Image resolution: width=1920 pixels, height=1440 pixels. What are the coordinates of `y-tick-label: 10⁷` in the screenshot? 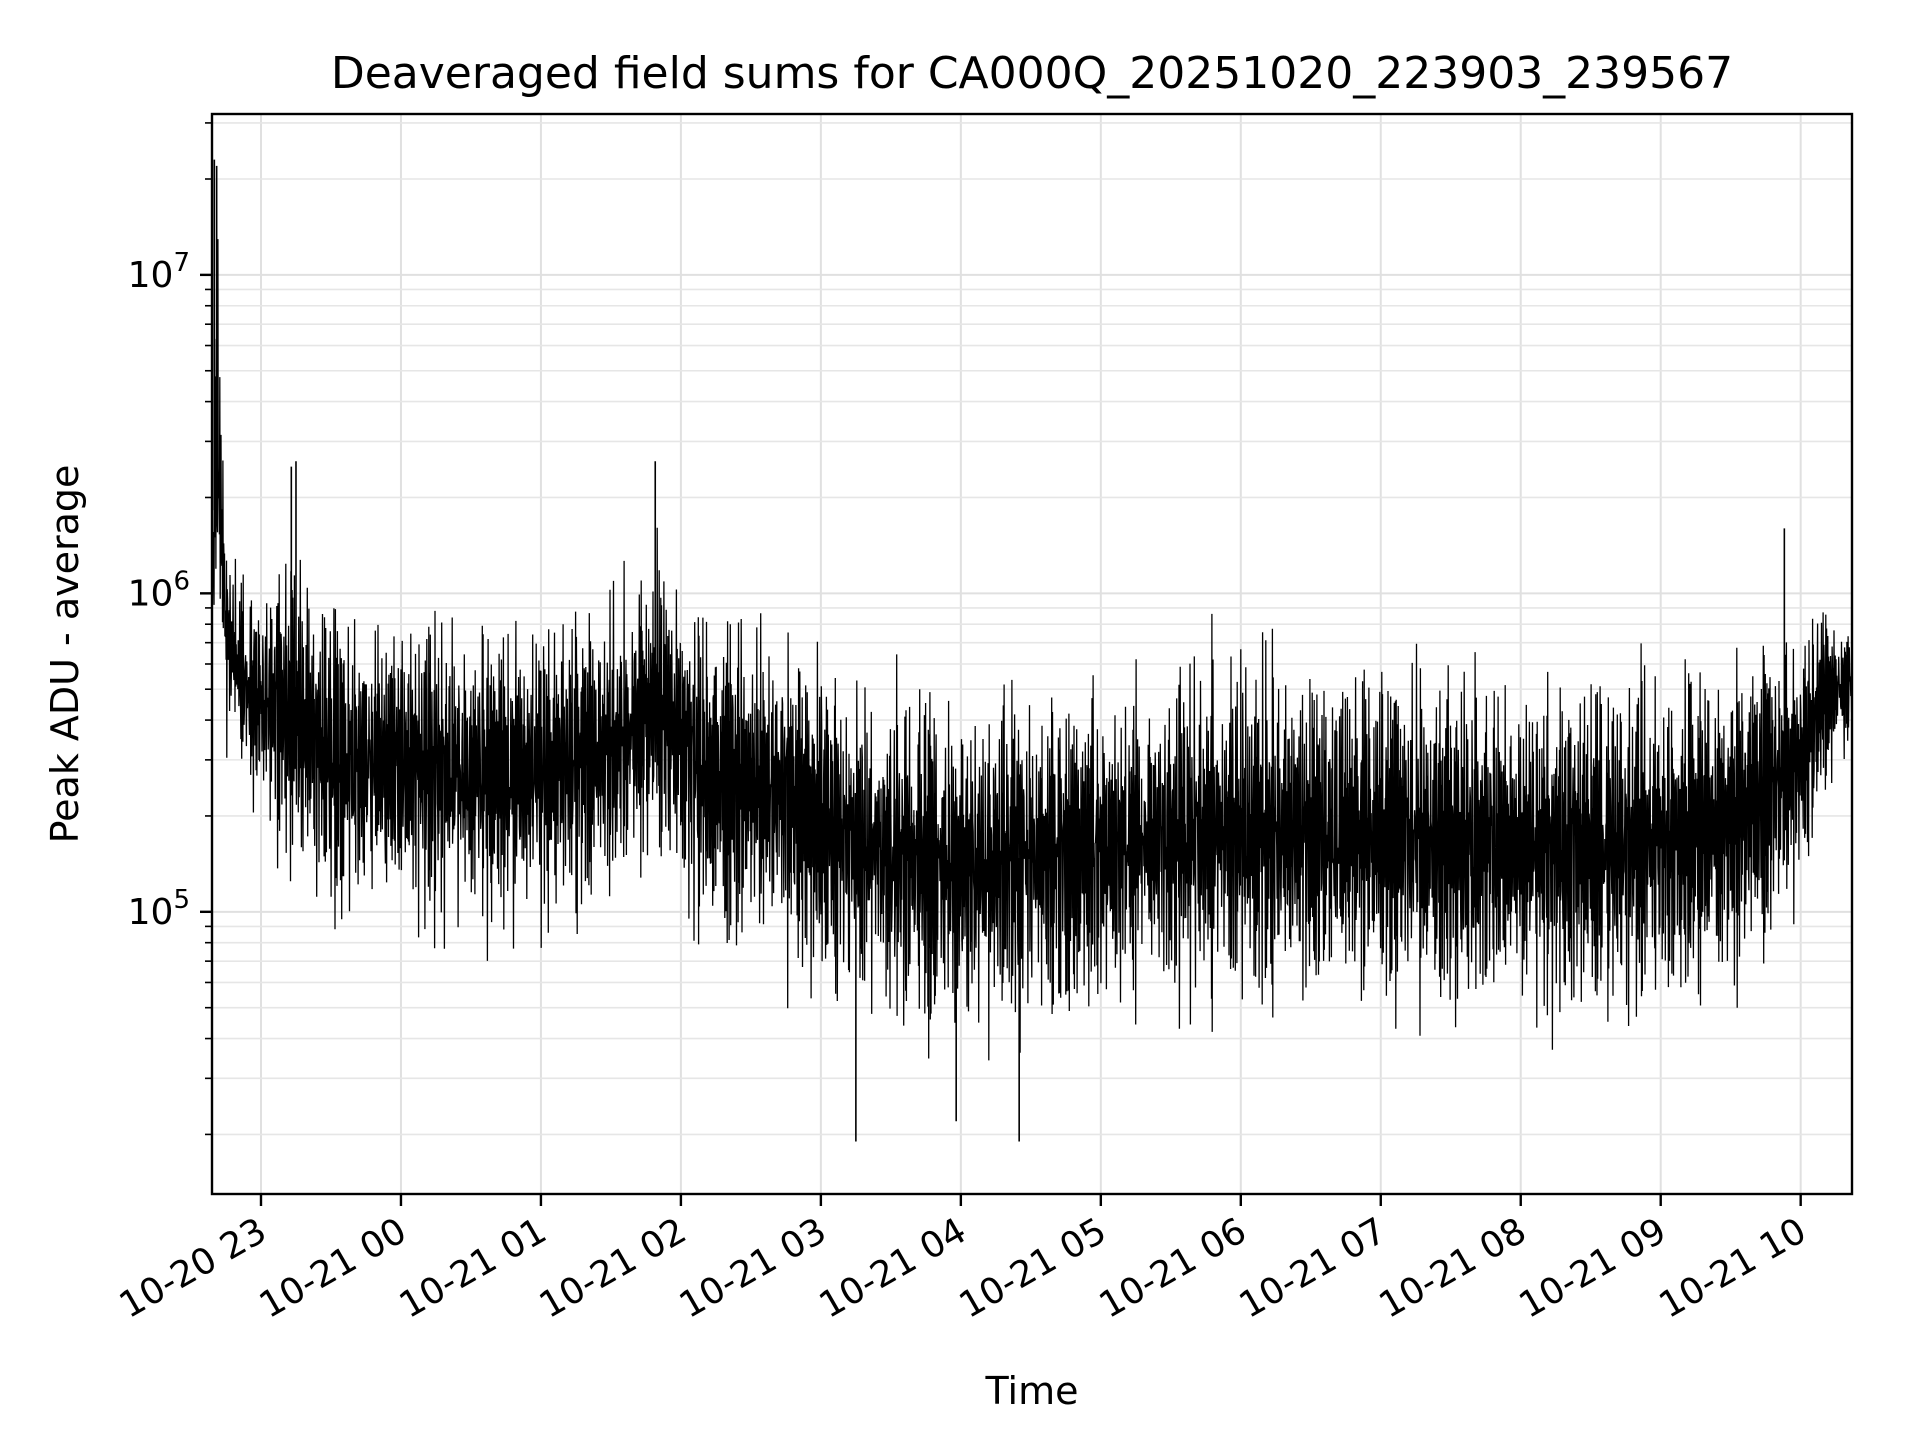 It's located at (159, 272).